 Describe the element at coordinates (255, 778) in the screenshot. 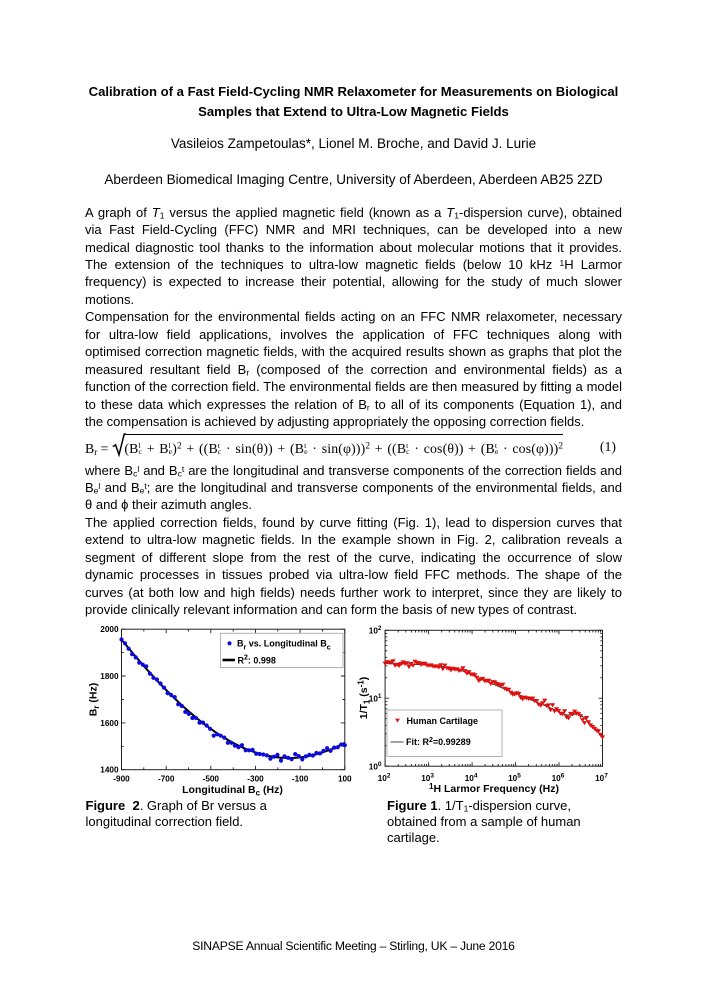

I see `svg-text: -300` at that location.